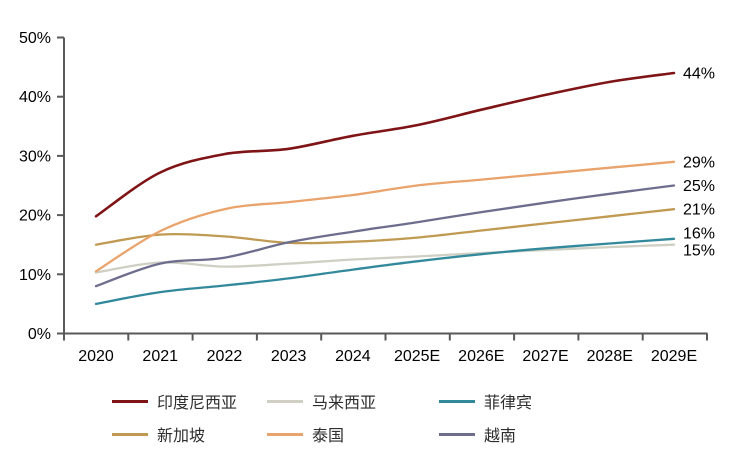 This screenshot has height=460, width=736. What do you see at coordinates (417, 356) in the screenshot?
I see `x-axis-label: 2025E` at bounding box center [417, 356].